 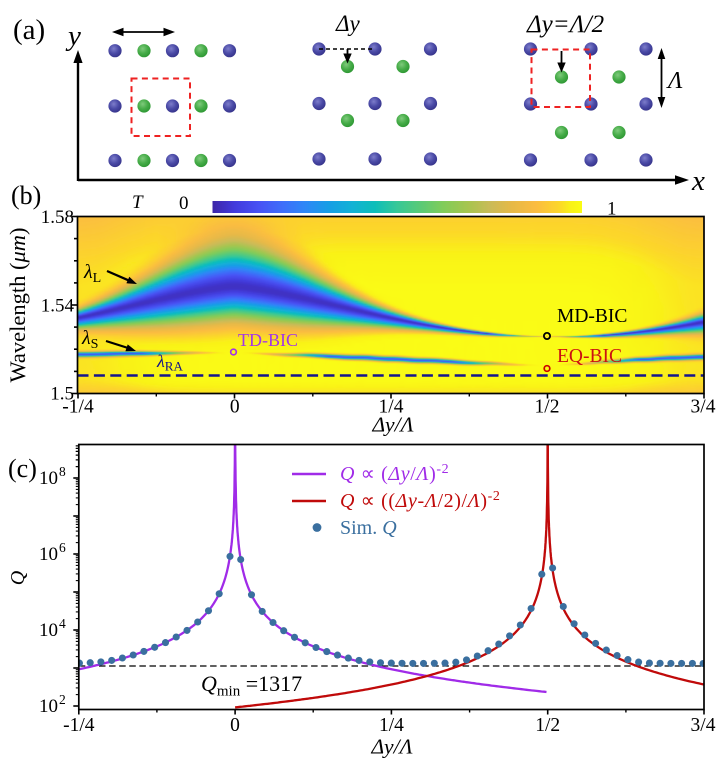 What do you see at coordinates (420, 500) in the screenshot?
I see `svg-text: Q ∝ ((Δy-Λ/2)/Λ)-2` at bounding box center [420, 500].